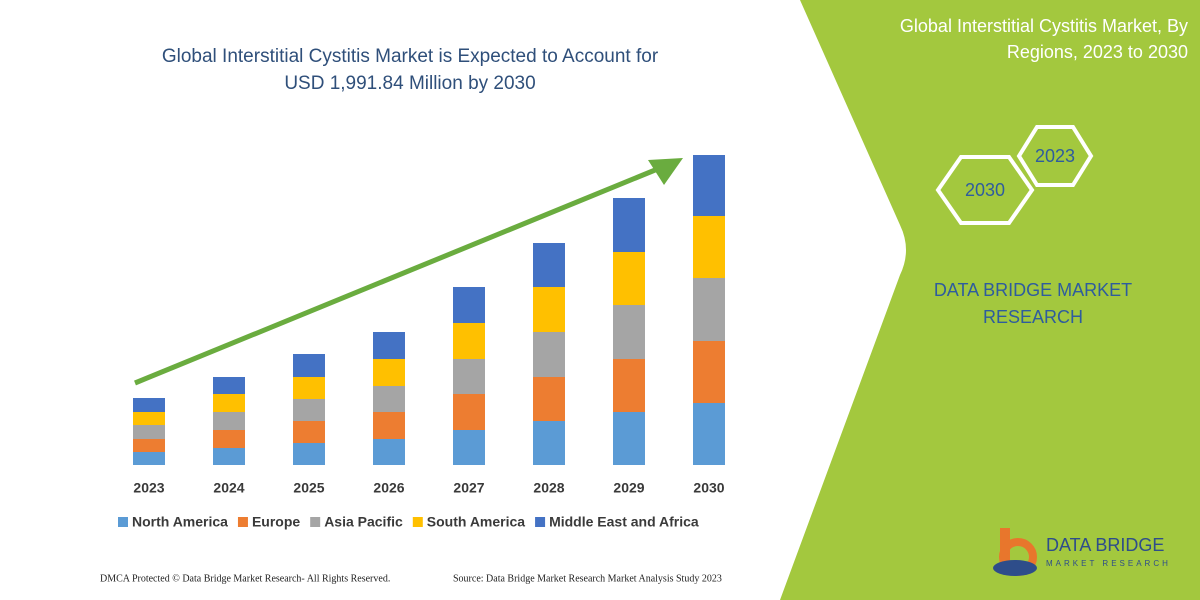 The height and width of the screenshot is (600, 1200). Describe the element at coordinates (628, 488) in the screenshot. I see `x-tick-label: 2029` at that location.